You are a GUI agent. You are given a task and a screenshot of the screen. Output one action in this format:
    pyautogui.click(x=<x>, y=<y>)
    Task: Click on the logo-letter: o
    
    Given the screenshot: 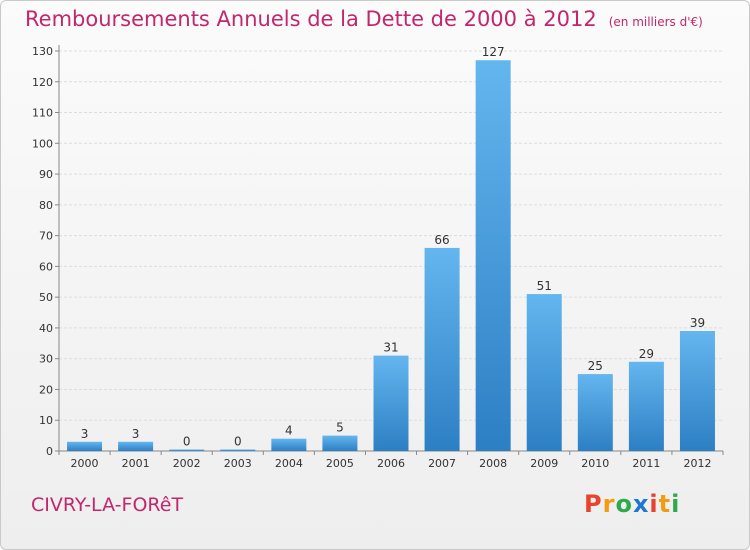 What is the action you would take?
    pyautogui.click(x=624, y=504)
    